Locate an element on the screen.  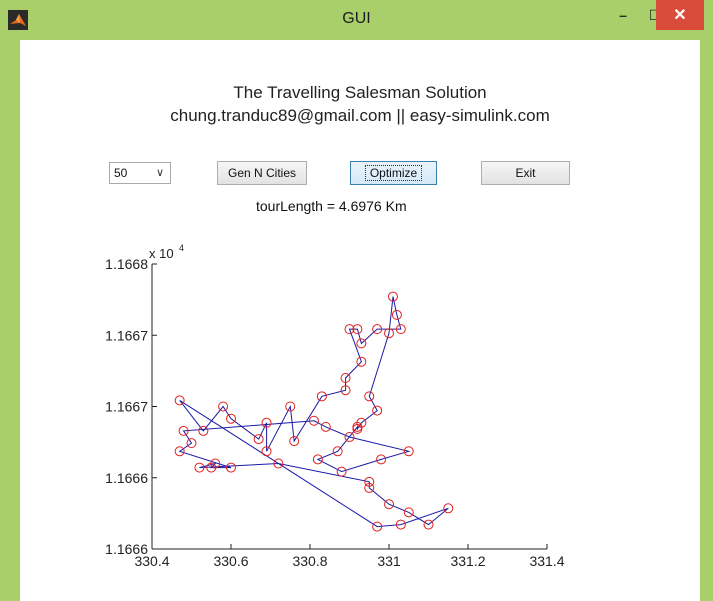
y-tick-label: 1.1668 is located at coordinates (126, 264).